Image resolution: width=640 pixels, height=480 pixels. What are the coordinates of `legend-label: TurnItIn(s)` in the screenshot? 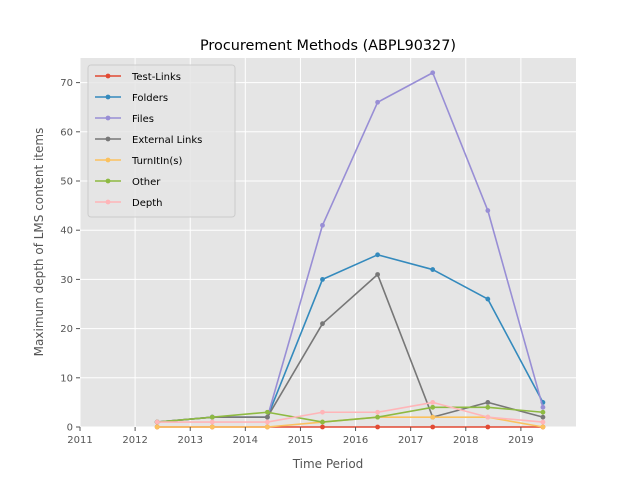 It's located at (156, 161).